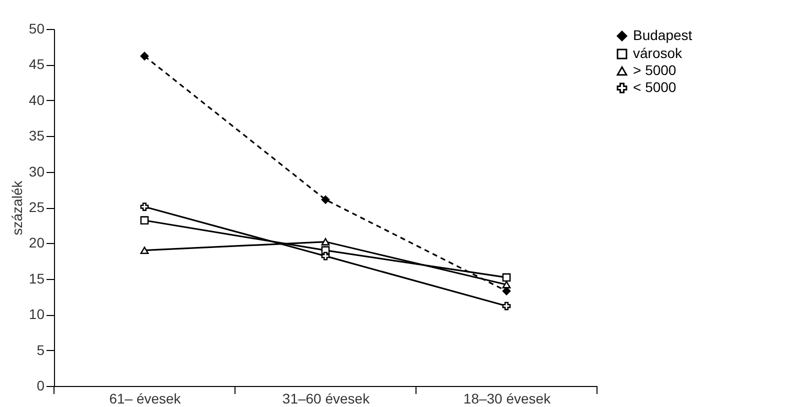  What do you see at coordinates (36, 314) in the screenshot?
I see `y-tick-label: 10` at bounding box center [36, 314].